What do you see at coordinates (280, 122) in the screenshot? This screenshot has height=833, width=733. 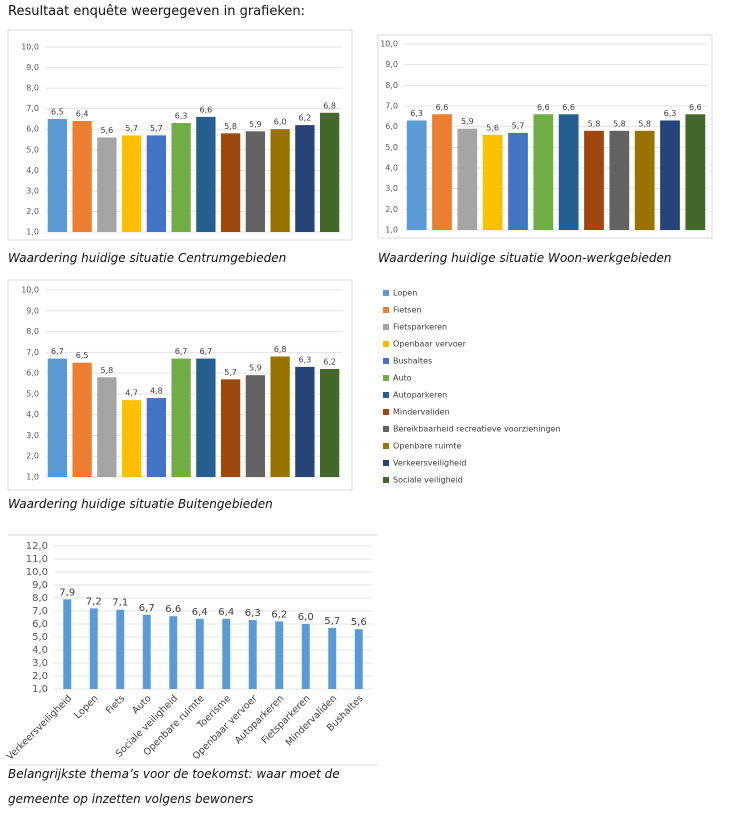 I see `value-label: 6,0` at bounding box center [280, 122].